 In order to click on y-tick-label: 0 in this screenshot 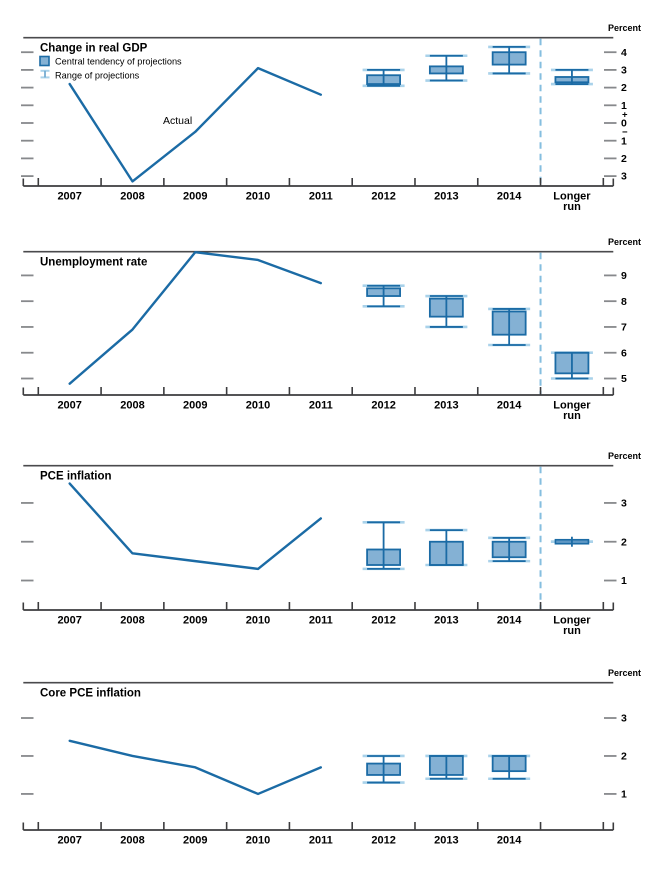, I will do `click(624, 124)`.